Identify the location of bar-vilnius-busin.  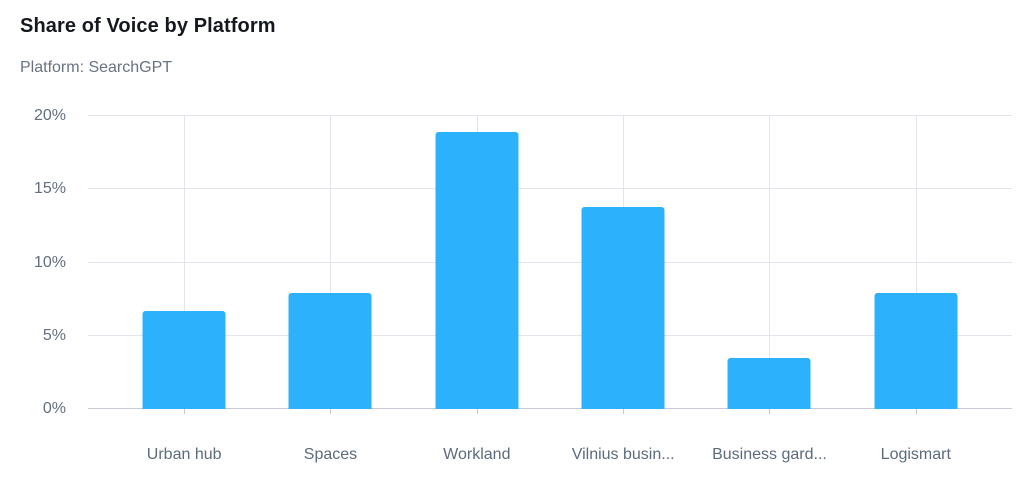
(623, 307).